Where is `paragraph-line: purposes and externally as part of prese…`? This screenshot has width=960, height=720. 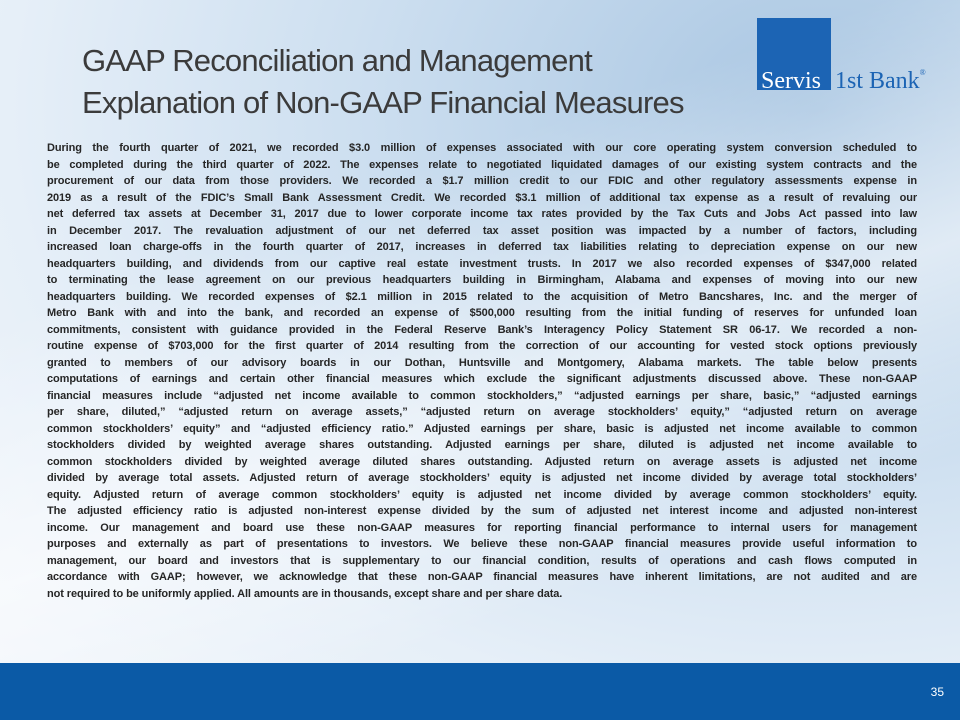 paragraph-line: purposes and externally as part of prese… is located at coordinates (482, 544).